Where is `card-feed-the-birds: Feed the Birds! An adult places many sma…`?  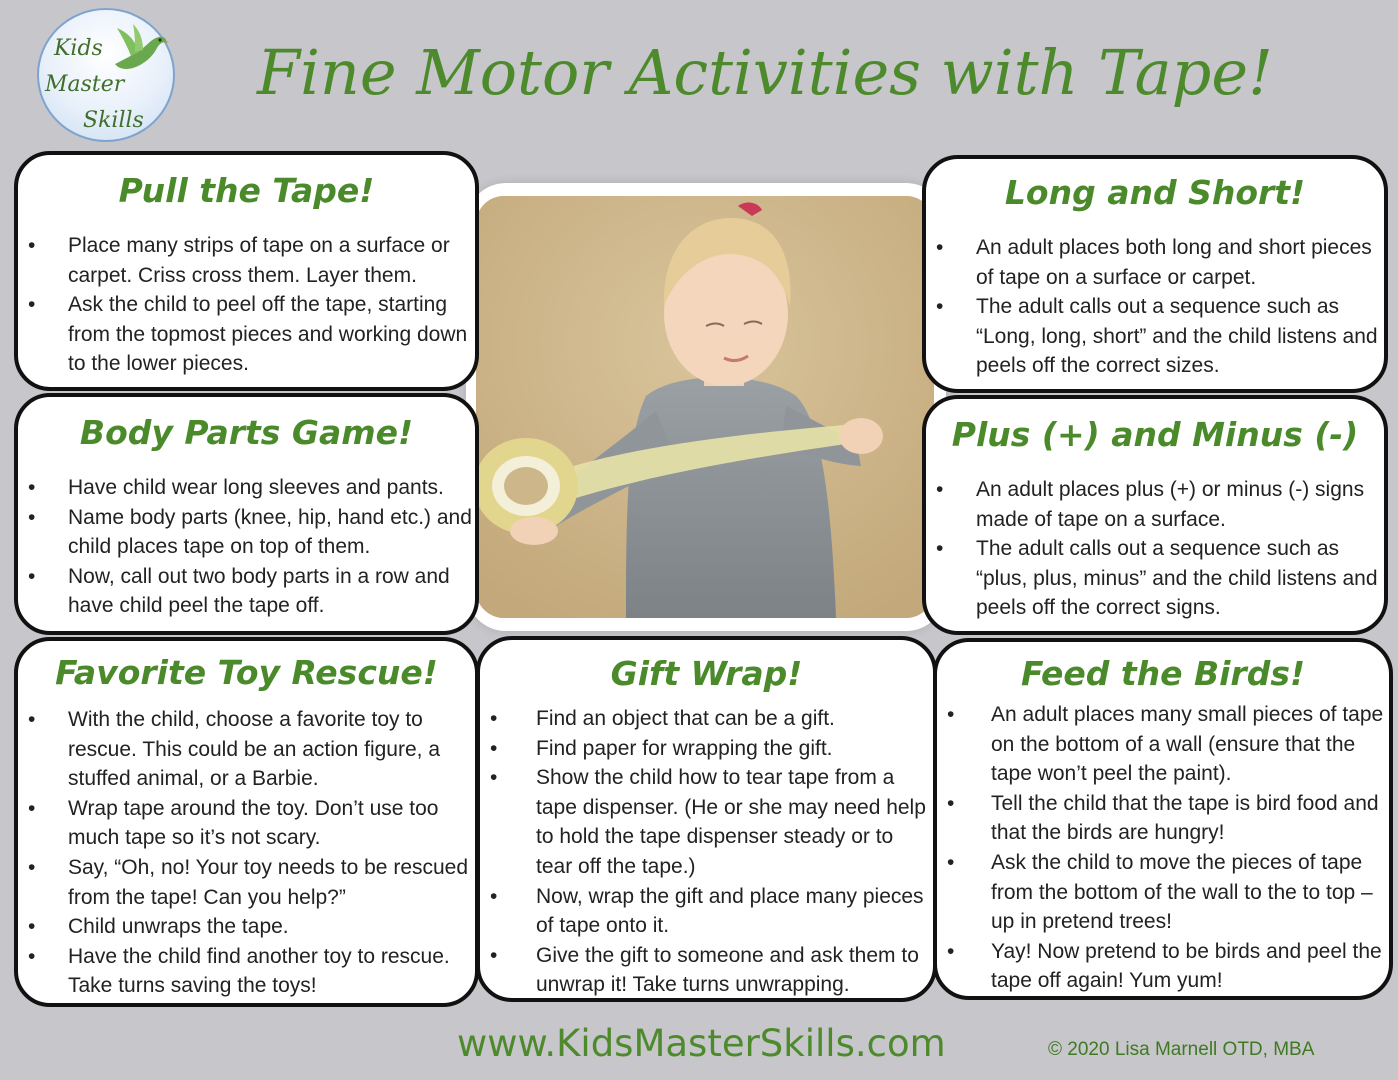
card-feed-the-birds: Feed the Birds! An adult places many sma… is located at coordinates (1163, 819).